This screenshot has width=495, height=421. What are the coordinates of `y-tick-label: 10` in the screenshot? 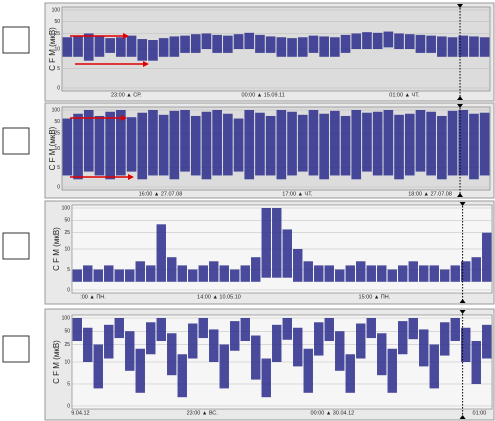 It's located at (57, 149).